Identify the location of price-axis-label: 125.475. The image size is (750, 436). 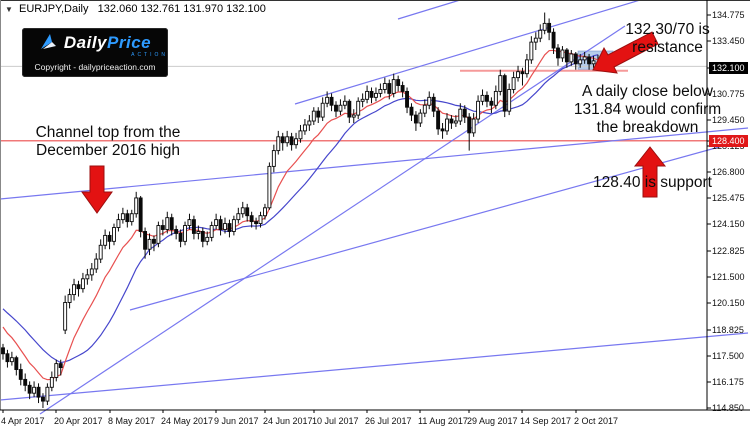
(728, 198).